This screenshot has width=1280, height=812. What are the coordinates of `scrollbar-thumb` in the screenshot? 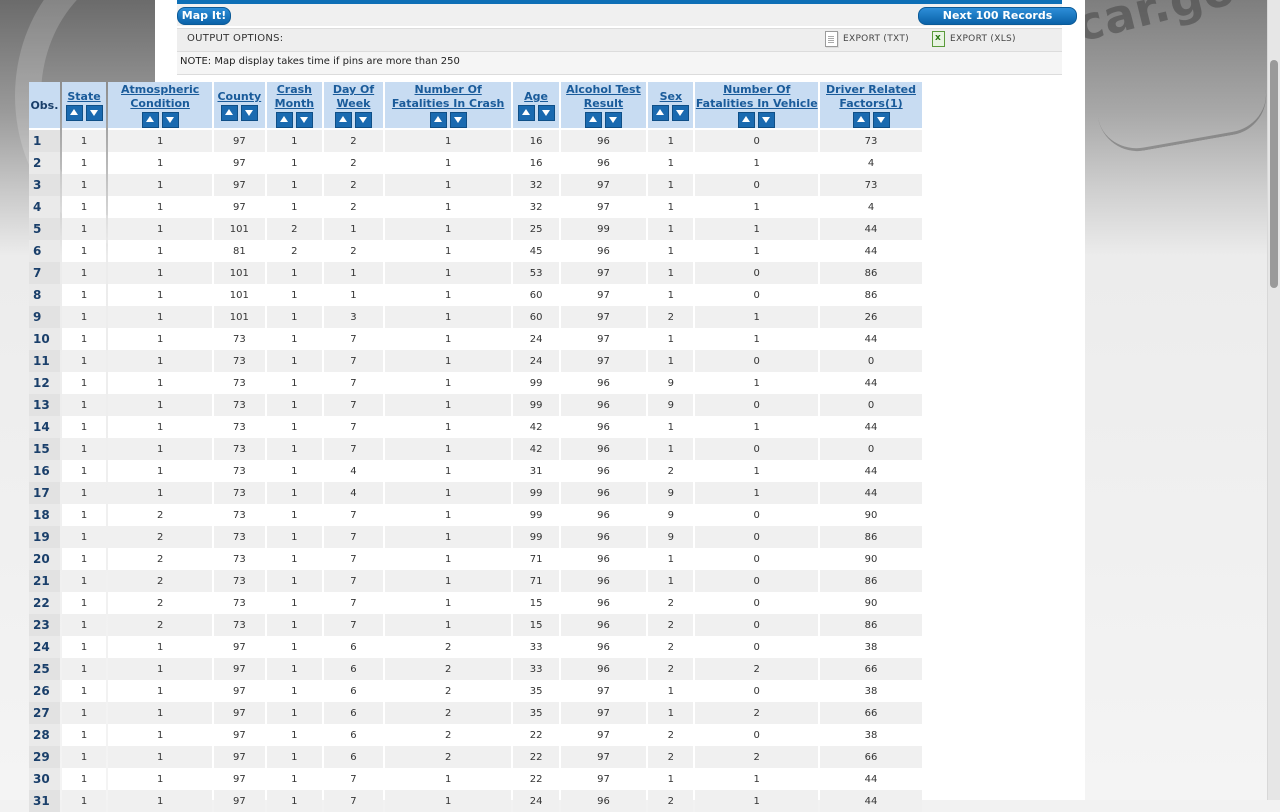 It's located at (1274, 174).